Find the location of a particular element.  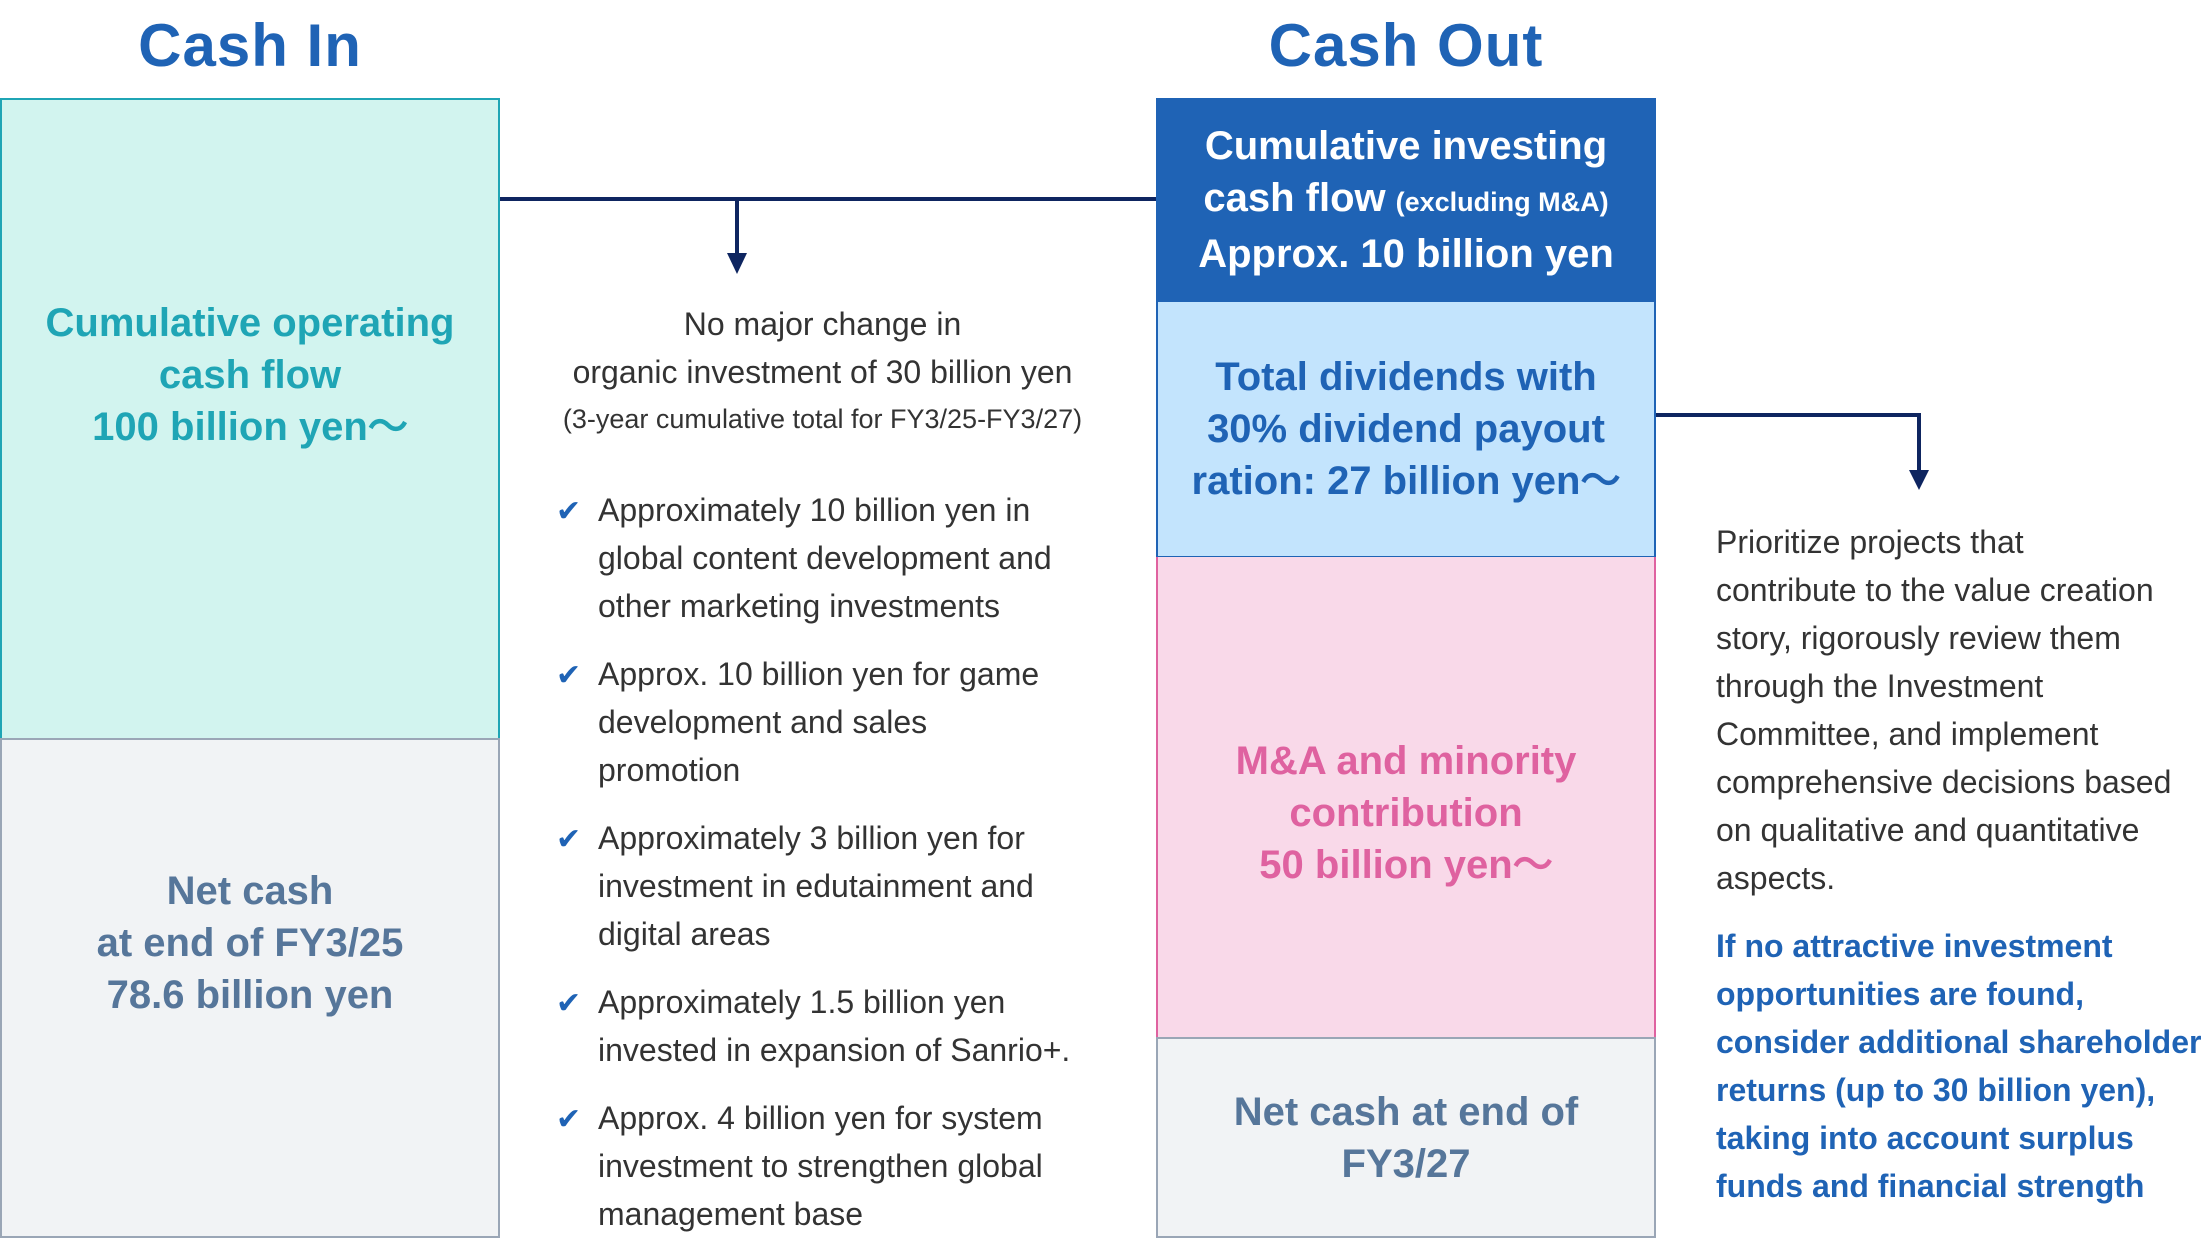

net-cash-end-line: Net cash at end of is located at coordinates (1406, 1111).